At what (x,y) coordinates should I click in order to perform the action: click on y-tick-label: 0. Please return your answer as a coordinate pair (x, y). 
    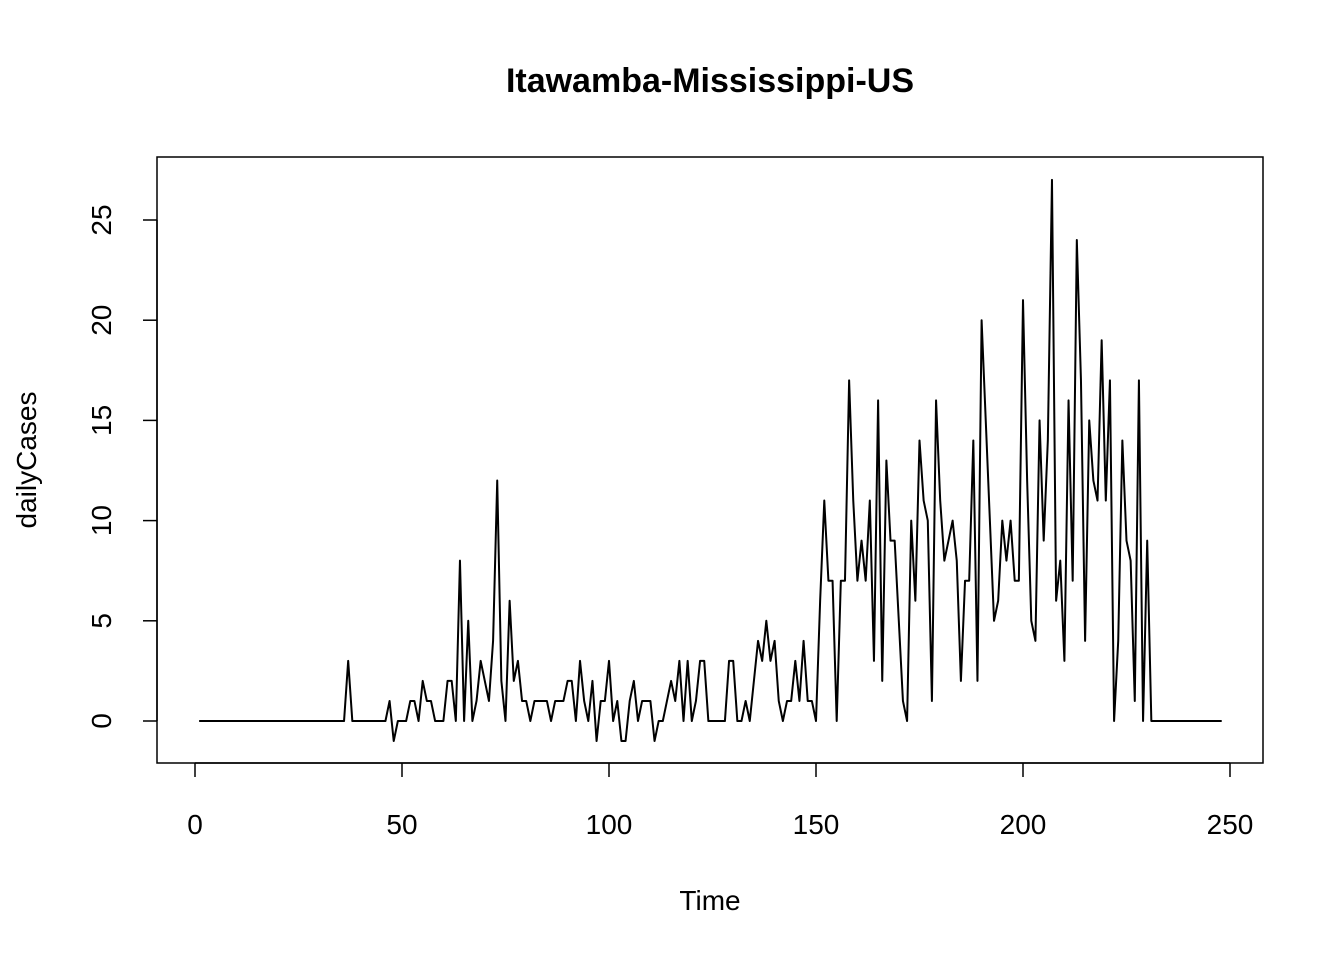
    Looking at the image, I should click on (101, 721).